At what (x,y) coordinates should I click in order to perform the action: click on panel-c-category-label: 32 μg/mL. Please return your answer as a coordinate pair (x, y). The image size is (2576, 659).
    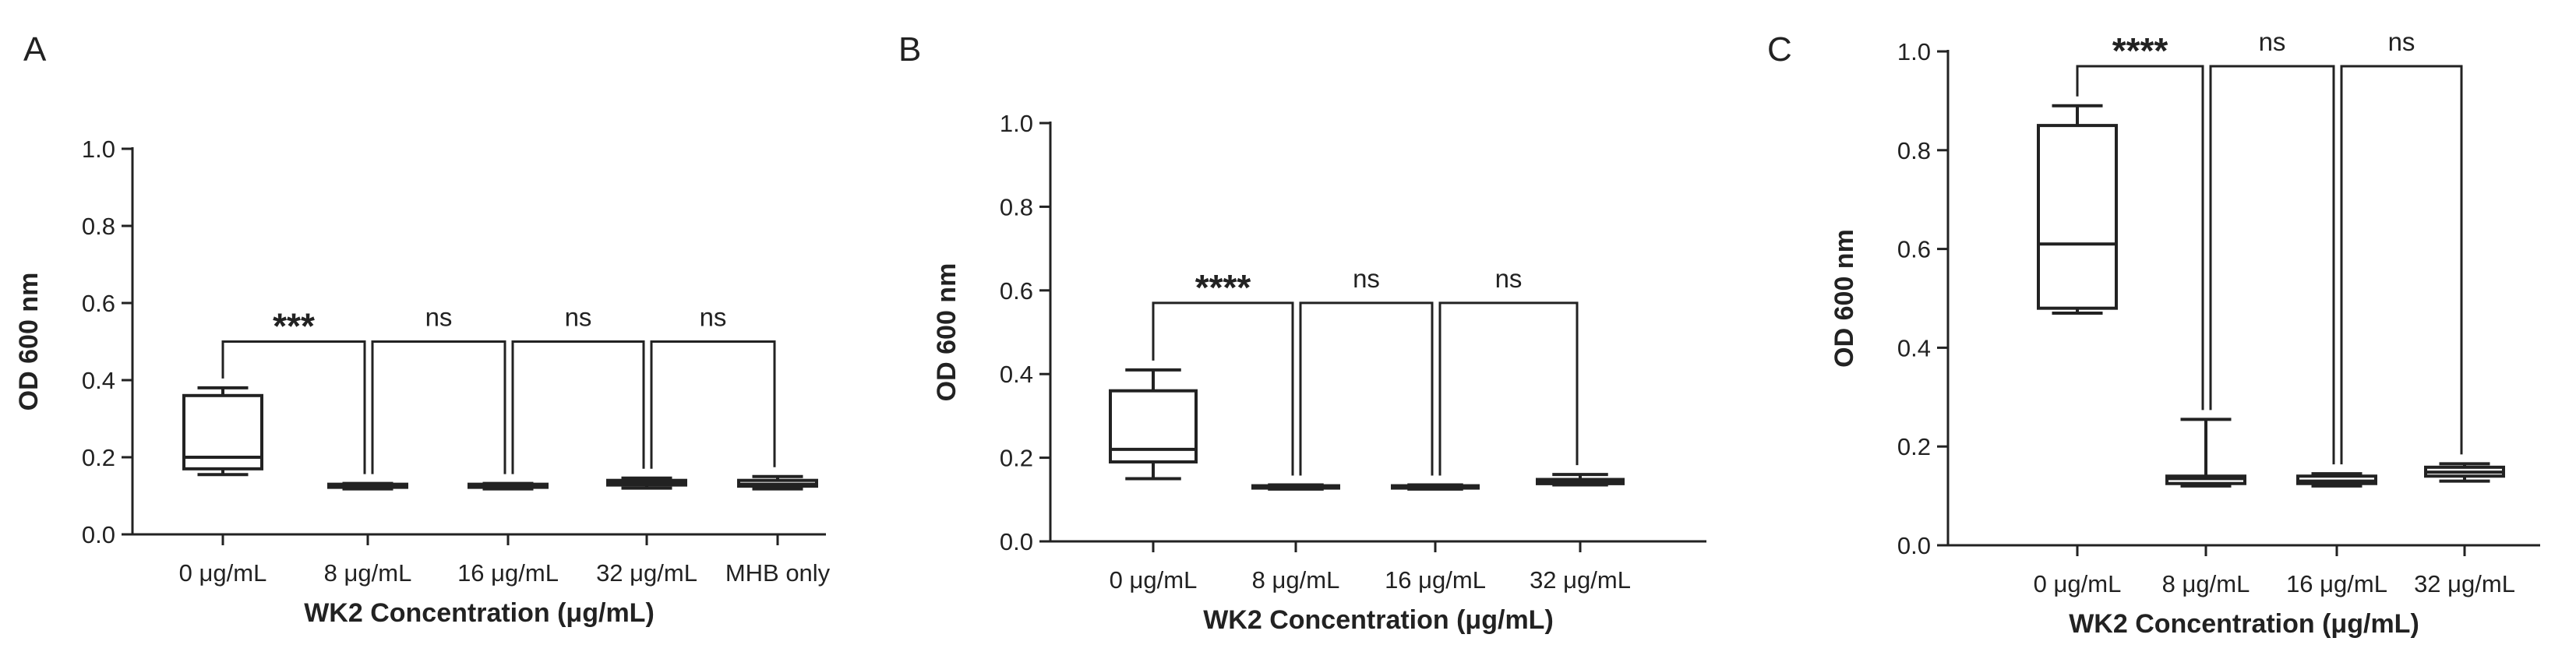
    Looking at the image, I should click on (2464, 583).